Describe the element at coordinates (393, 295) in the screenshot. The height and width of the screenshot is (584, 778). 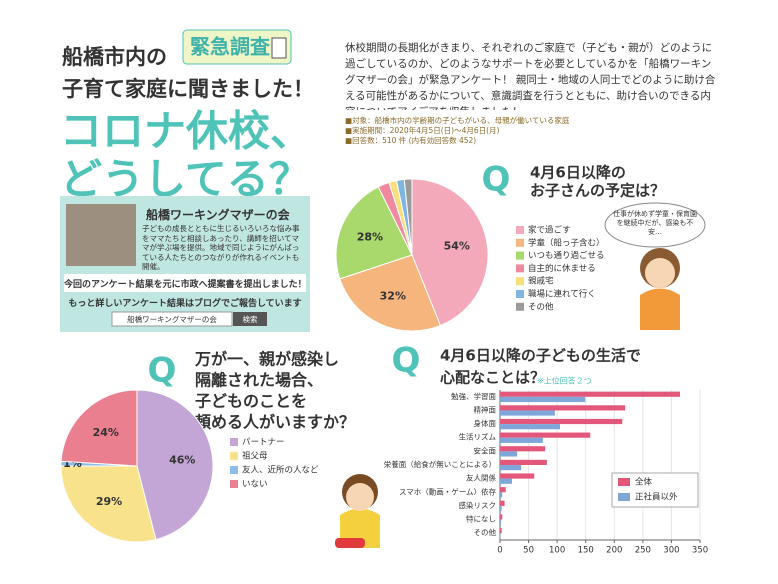
I see `slice-label: 32%` at that location.